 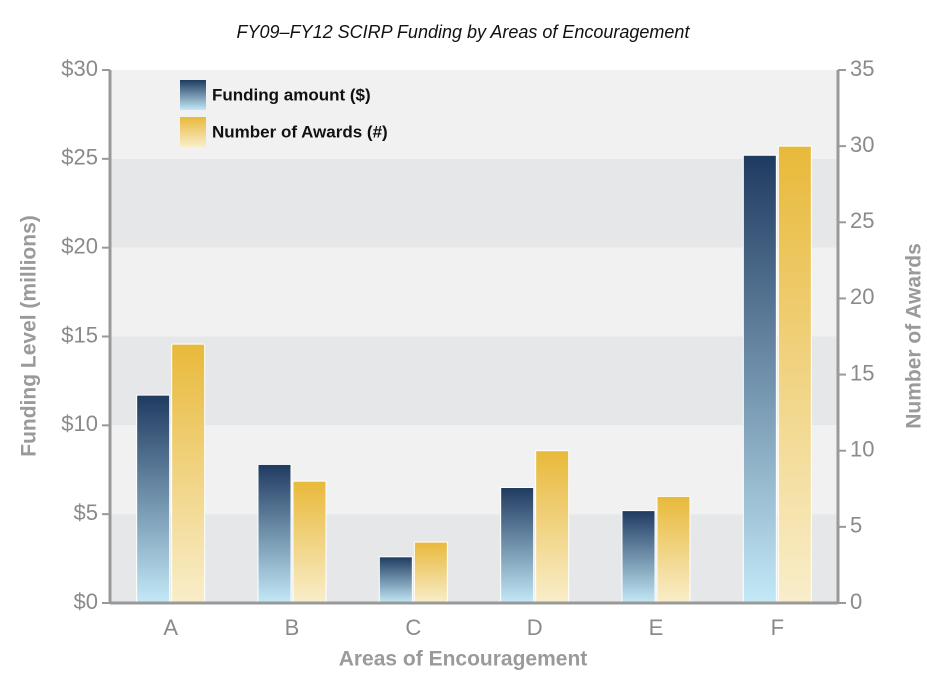 What do you see at coordinates (29, 336) in the screenshot?
I see `y-axis-title: Funding Level (millions)` at bounding box center [29, 336].